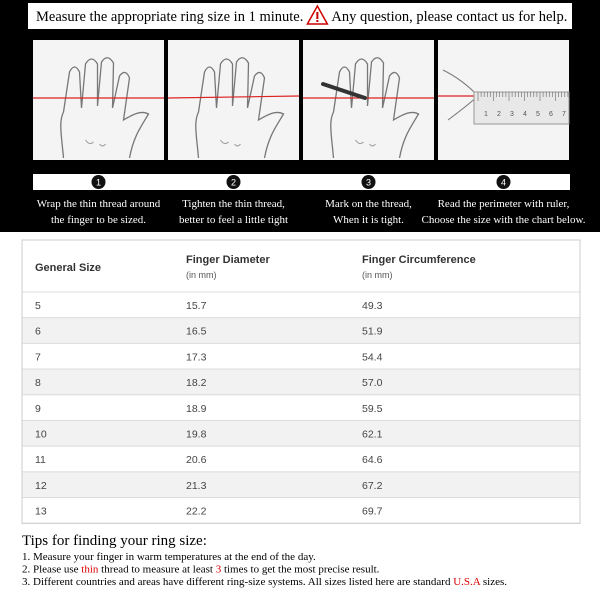 This screenshot has height=593, width=600. Describe the element at coordinates (521, 108) in the screenshot. I see `ruler` at that location.